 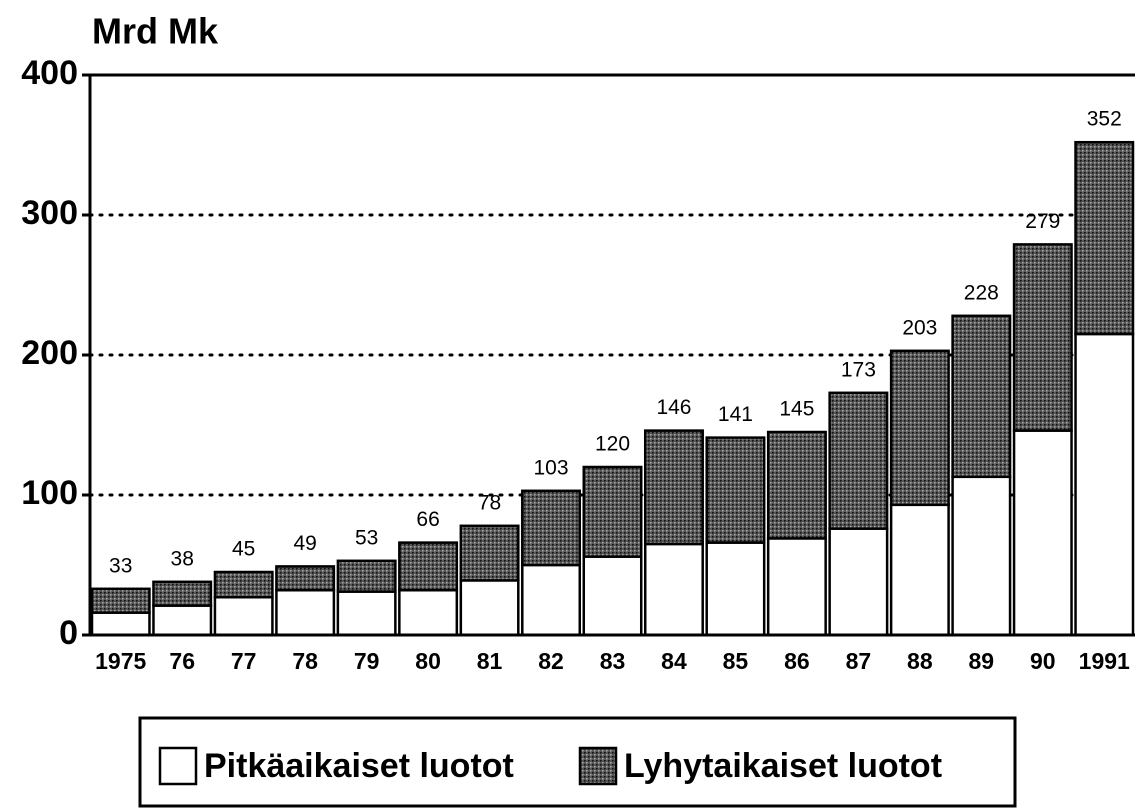 What do you see at coordinates (49, 213) in the screenshot?
I see `y-tick-label: 300` at bounding box center [49, 213].